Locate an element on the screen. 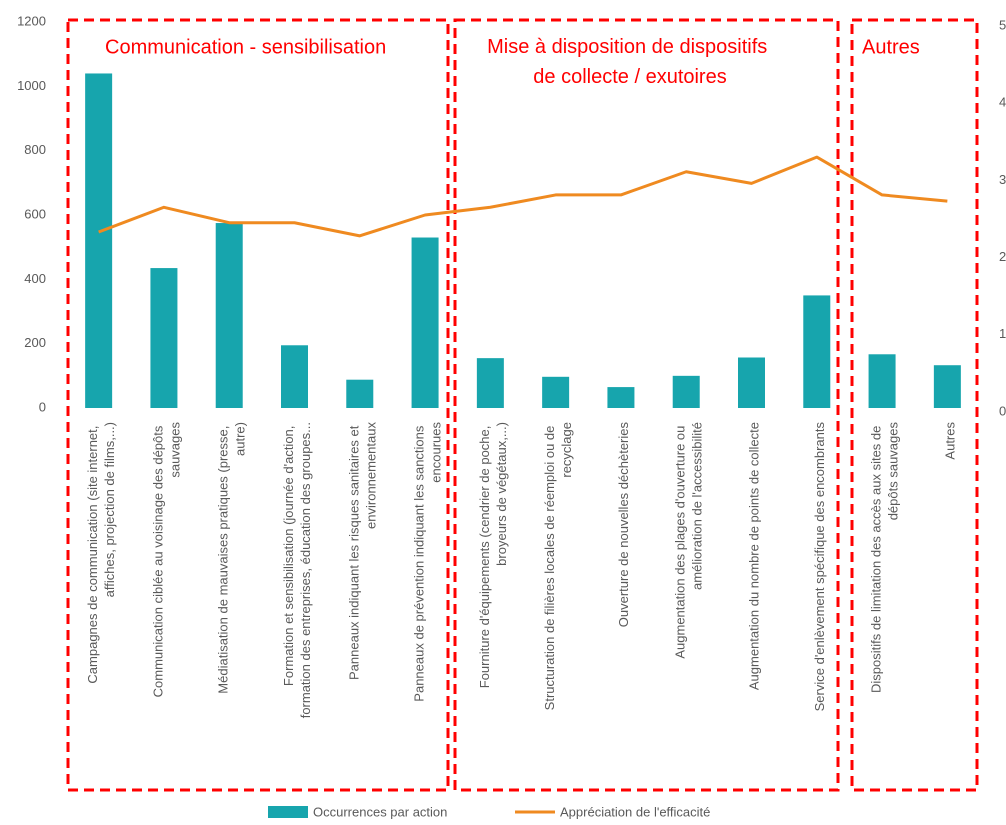 This screenshot has height=825, width=1006. x-tick-group: Ouverture de nouvelles déchèteries is located at coordinates (623, 525).